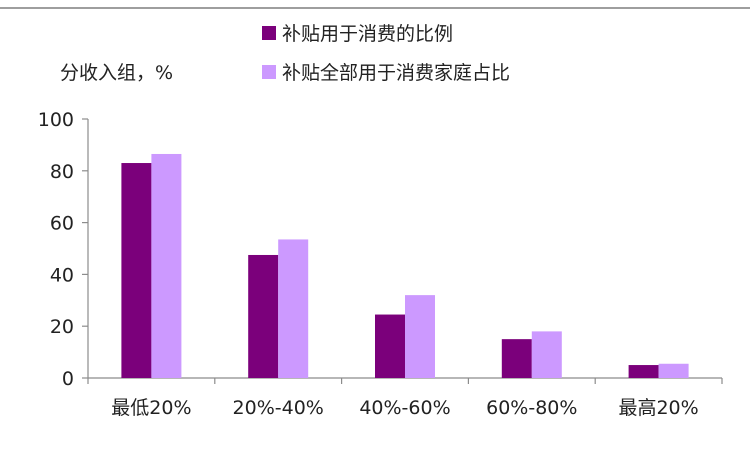 The height and width of the screenshot is (451, 750). Describe the element at coordinates (531, 408) in the screenshot. I see `category-label: 60%-80%` at that location.